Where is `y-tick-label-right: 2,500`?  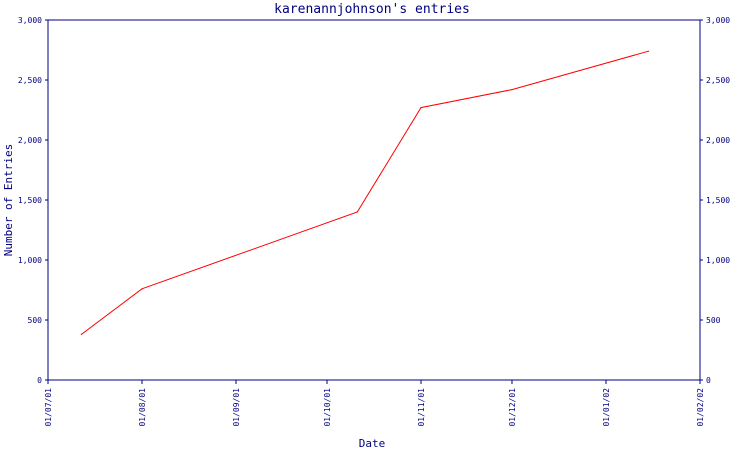 y-tick-label-right: 2,500 is located at coordinates (718, 80).